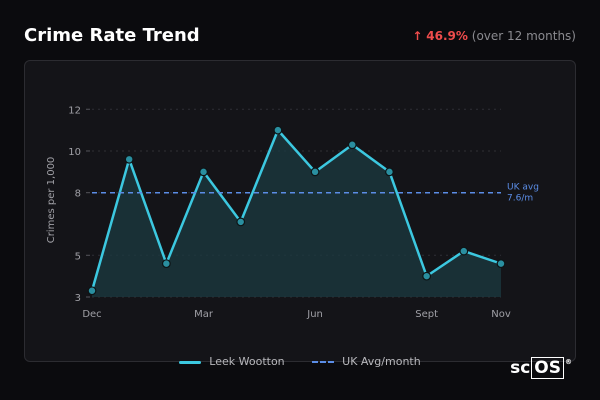  I want to click on change-period: (over 12 months), so click(523, 36).